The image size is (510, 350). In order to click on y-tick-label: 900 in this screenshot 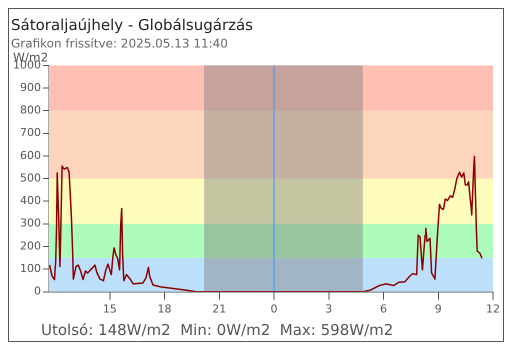, I will do `click(30, 87)`.